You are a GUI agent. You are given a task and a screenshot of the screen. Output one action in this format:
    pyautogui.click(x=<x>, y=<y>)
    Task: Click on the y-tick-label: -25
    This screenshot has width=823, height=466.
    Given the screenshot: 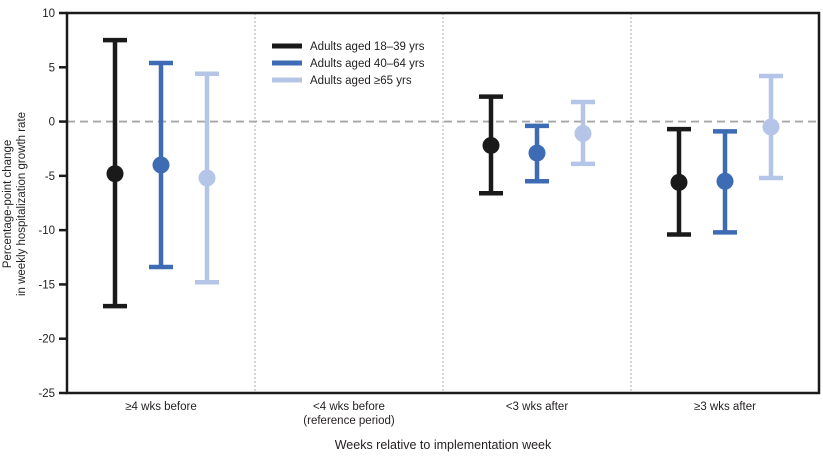 What is the action you would take?
    pyautogui.click(x=46, y=394)
    